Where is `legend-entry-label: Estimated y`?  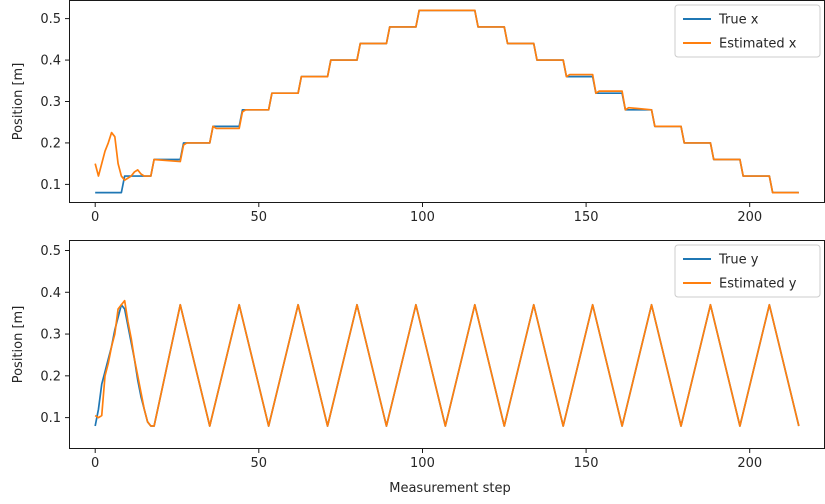
legend-entry-label: Estimated y is located at coordinates (758, 284).